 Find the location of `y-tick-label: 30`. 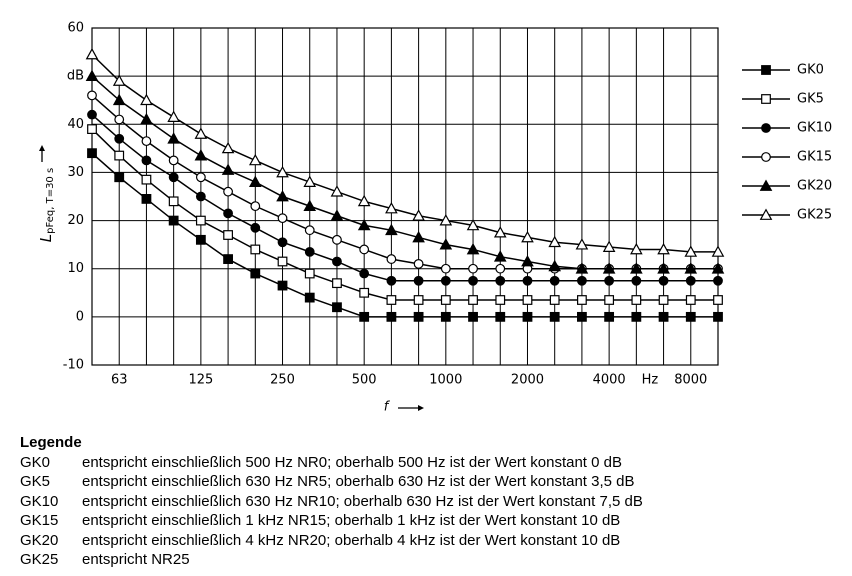

y-tick-label: 30 is located at coordinates (75, 172).